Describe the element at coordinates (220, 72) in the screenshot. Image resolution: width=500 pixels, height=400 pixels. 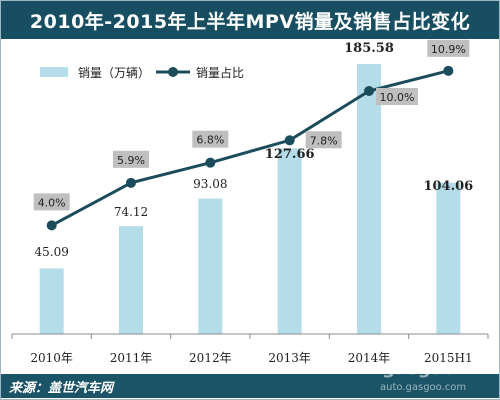
I see `legend-label-line: 销量占比` at that location.